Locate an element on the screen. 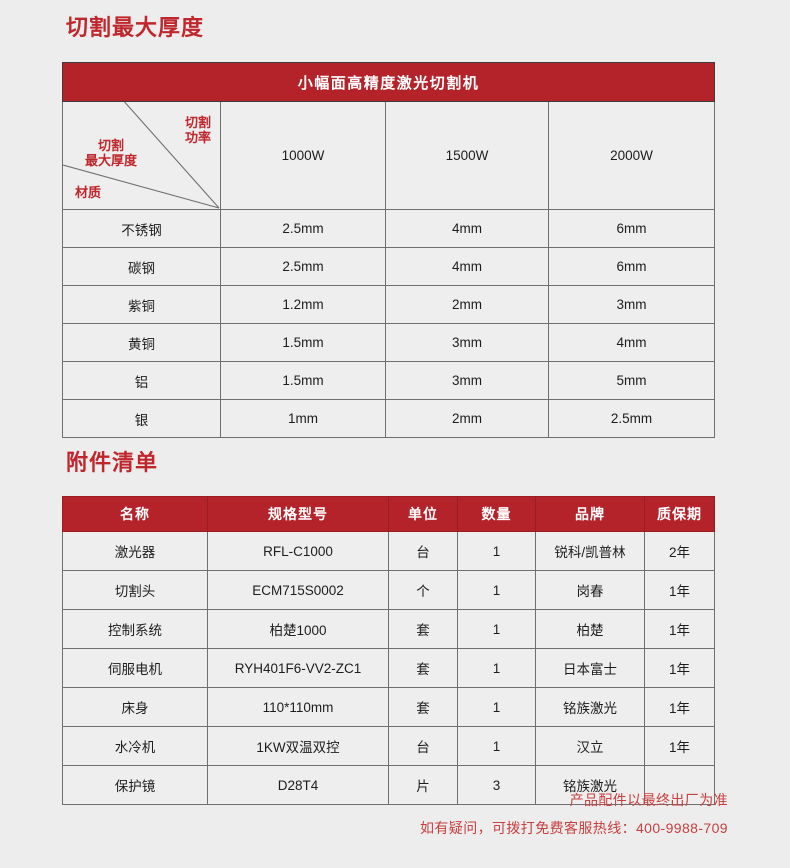 The image size is (790, 868). accessory-brand-cell: 汉立 is located at coordinates (590, 746).